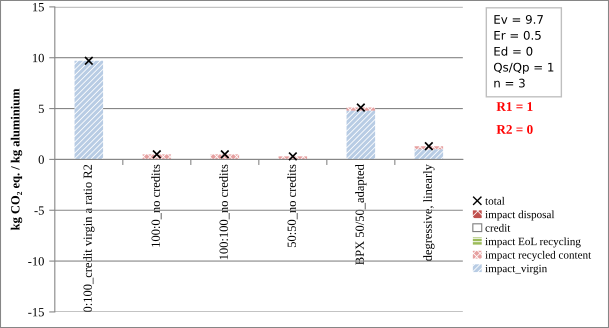 This screenshot has height=328, width=609. I want to click on y-axis-title: kg CO₂ eq. / kg aluminium, so click(16, 159).